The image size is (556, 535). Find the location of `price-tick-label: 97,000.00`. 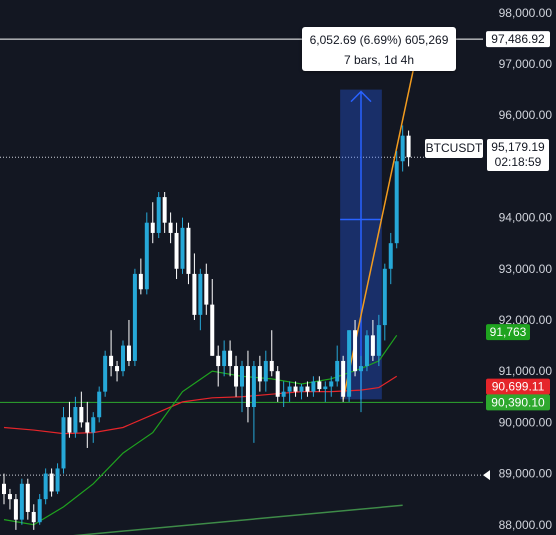

price-tick-label: 97,000.00 is located at coordinates (526, 64).